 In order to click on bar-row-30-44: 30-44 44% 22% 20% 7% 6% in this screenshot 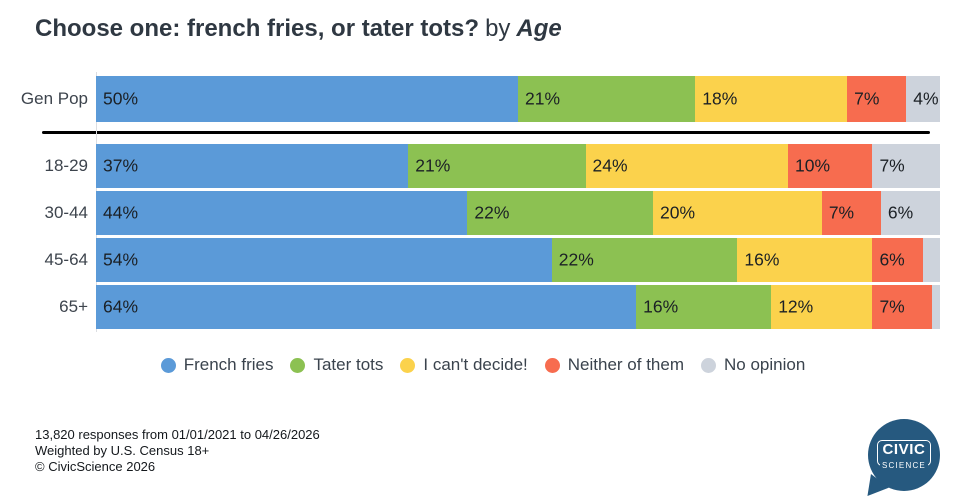, I will do `click(470, 213)`.